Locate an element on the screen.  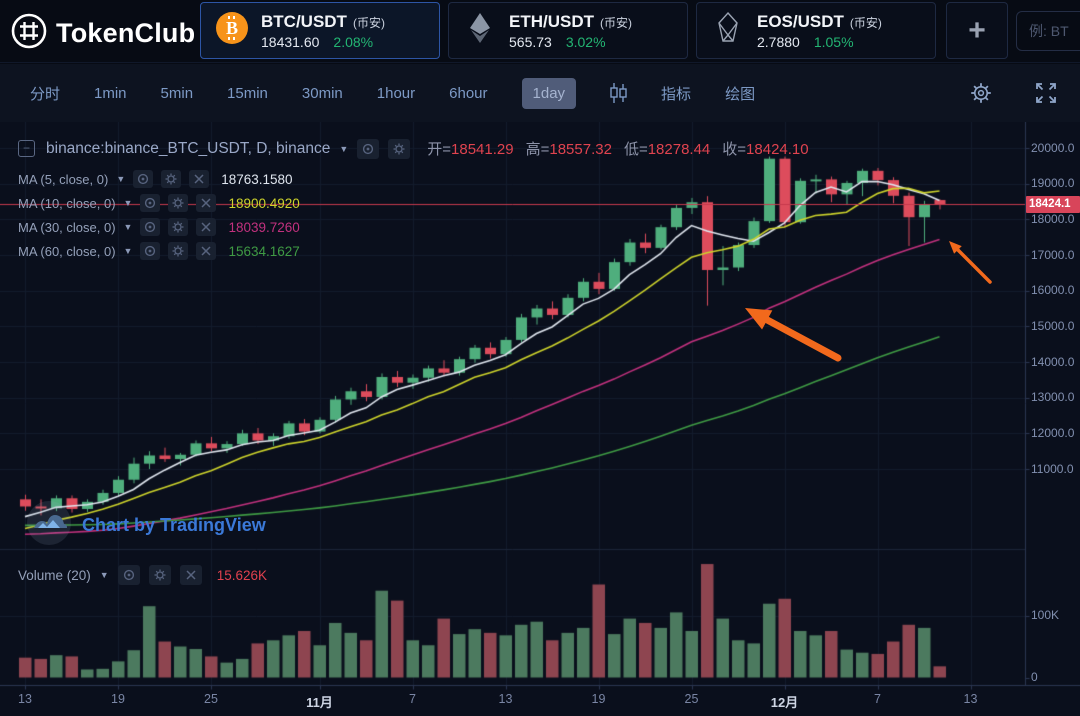
timeframe-1min: 1min is located at coordinates (110, 93).